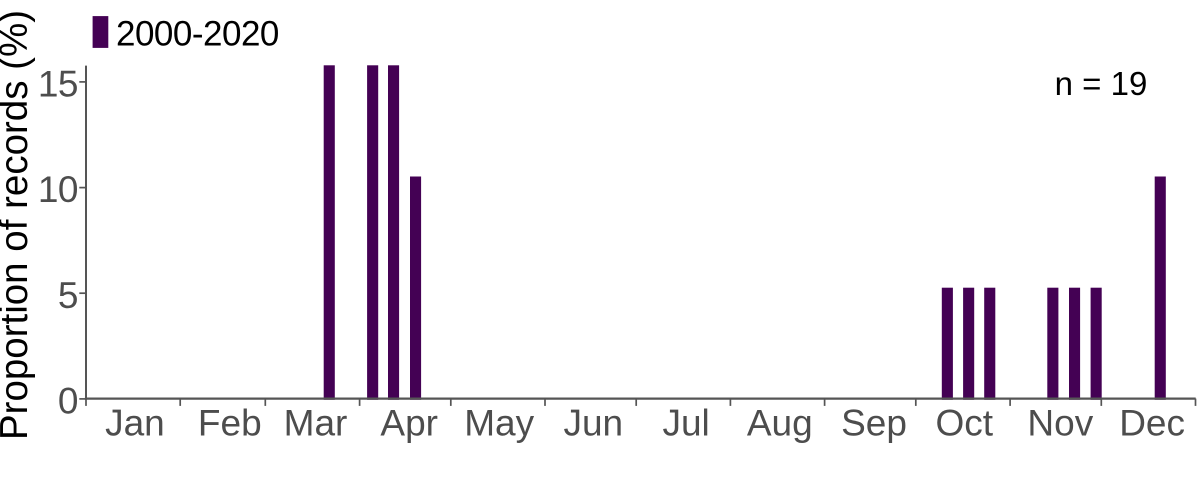 The height and width of the screenshot is (480, 1200). What do you see at coordinates (965, 422) in the screenshot?
I see `svg-text: Oct` at bounding box center [965, 422].